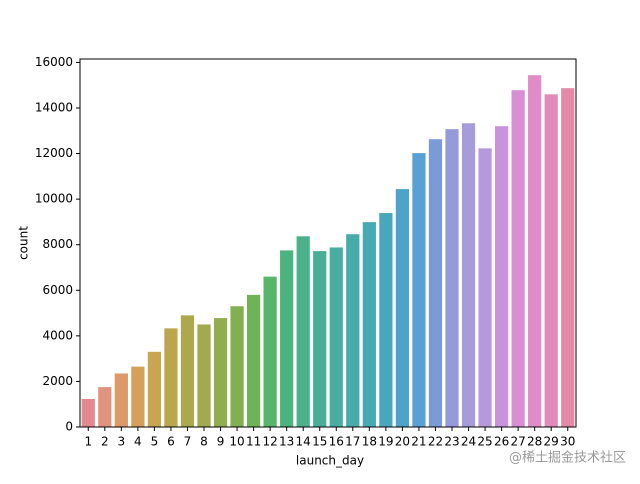 The image size is (640, 484). What do you see at coordinates (57, 335) in the screenshot?
I see `y-tick-label: 4000` at bounding box center [57, 335].